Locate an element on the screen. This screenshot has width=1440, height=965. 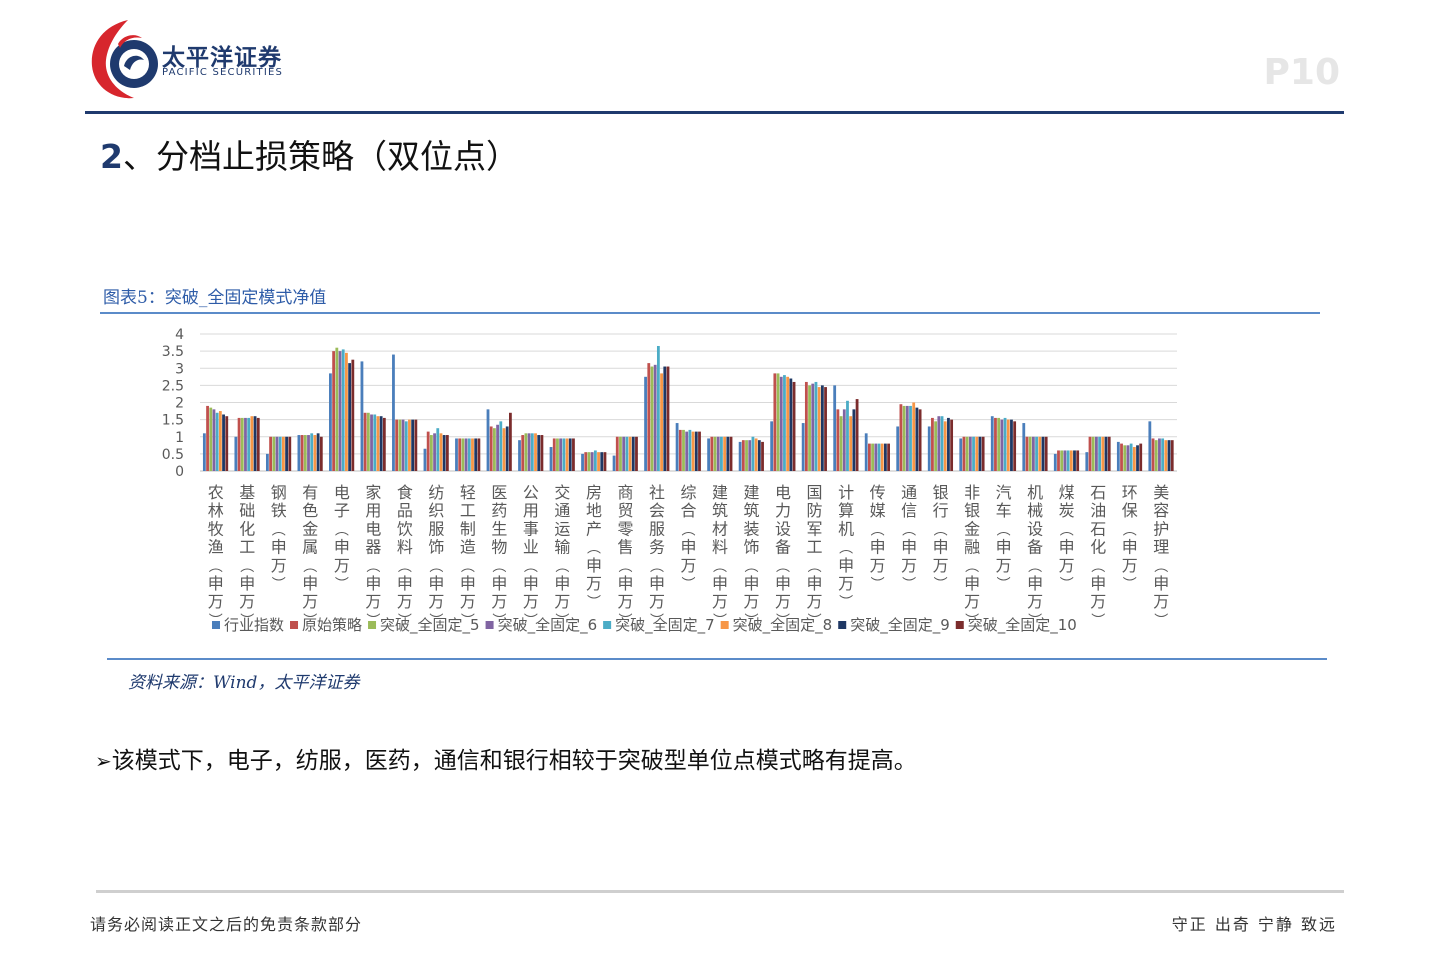
x-tick-label: 环保︵申万︶ is located at coordinates (1130, 538).